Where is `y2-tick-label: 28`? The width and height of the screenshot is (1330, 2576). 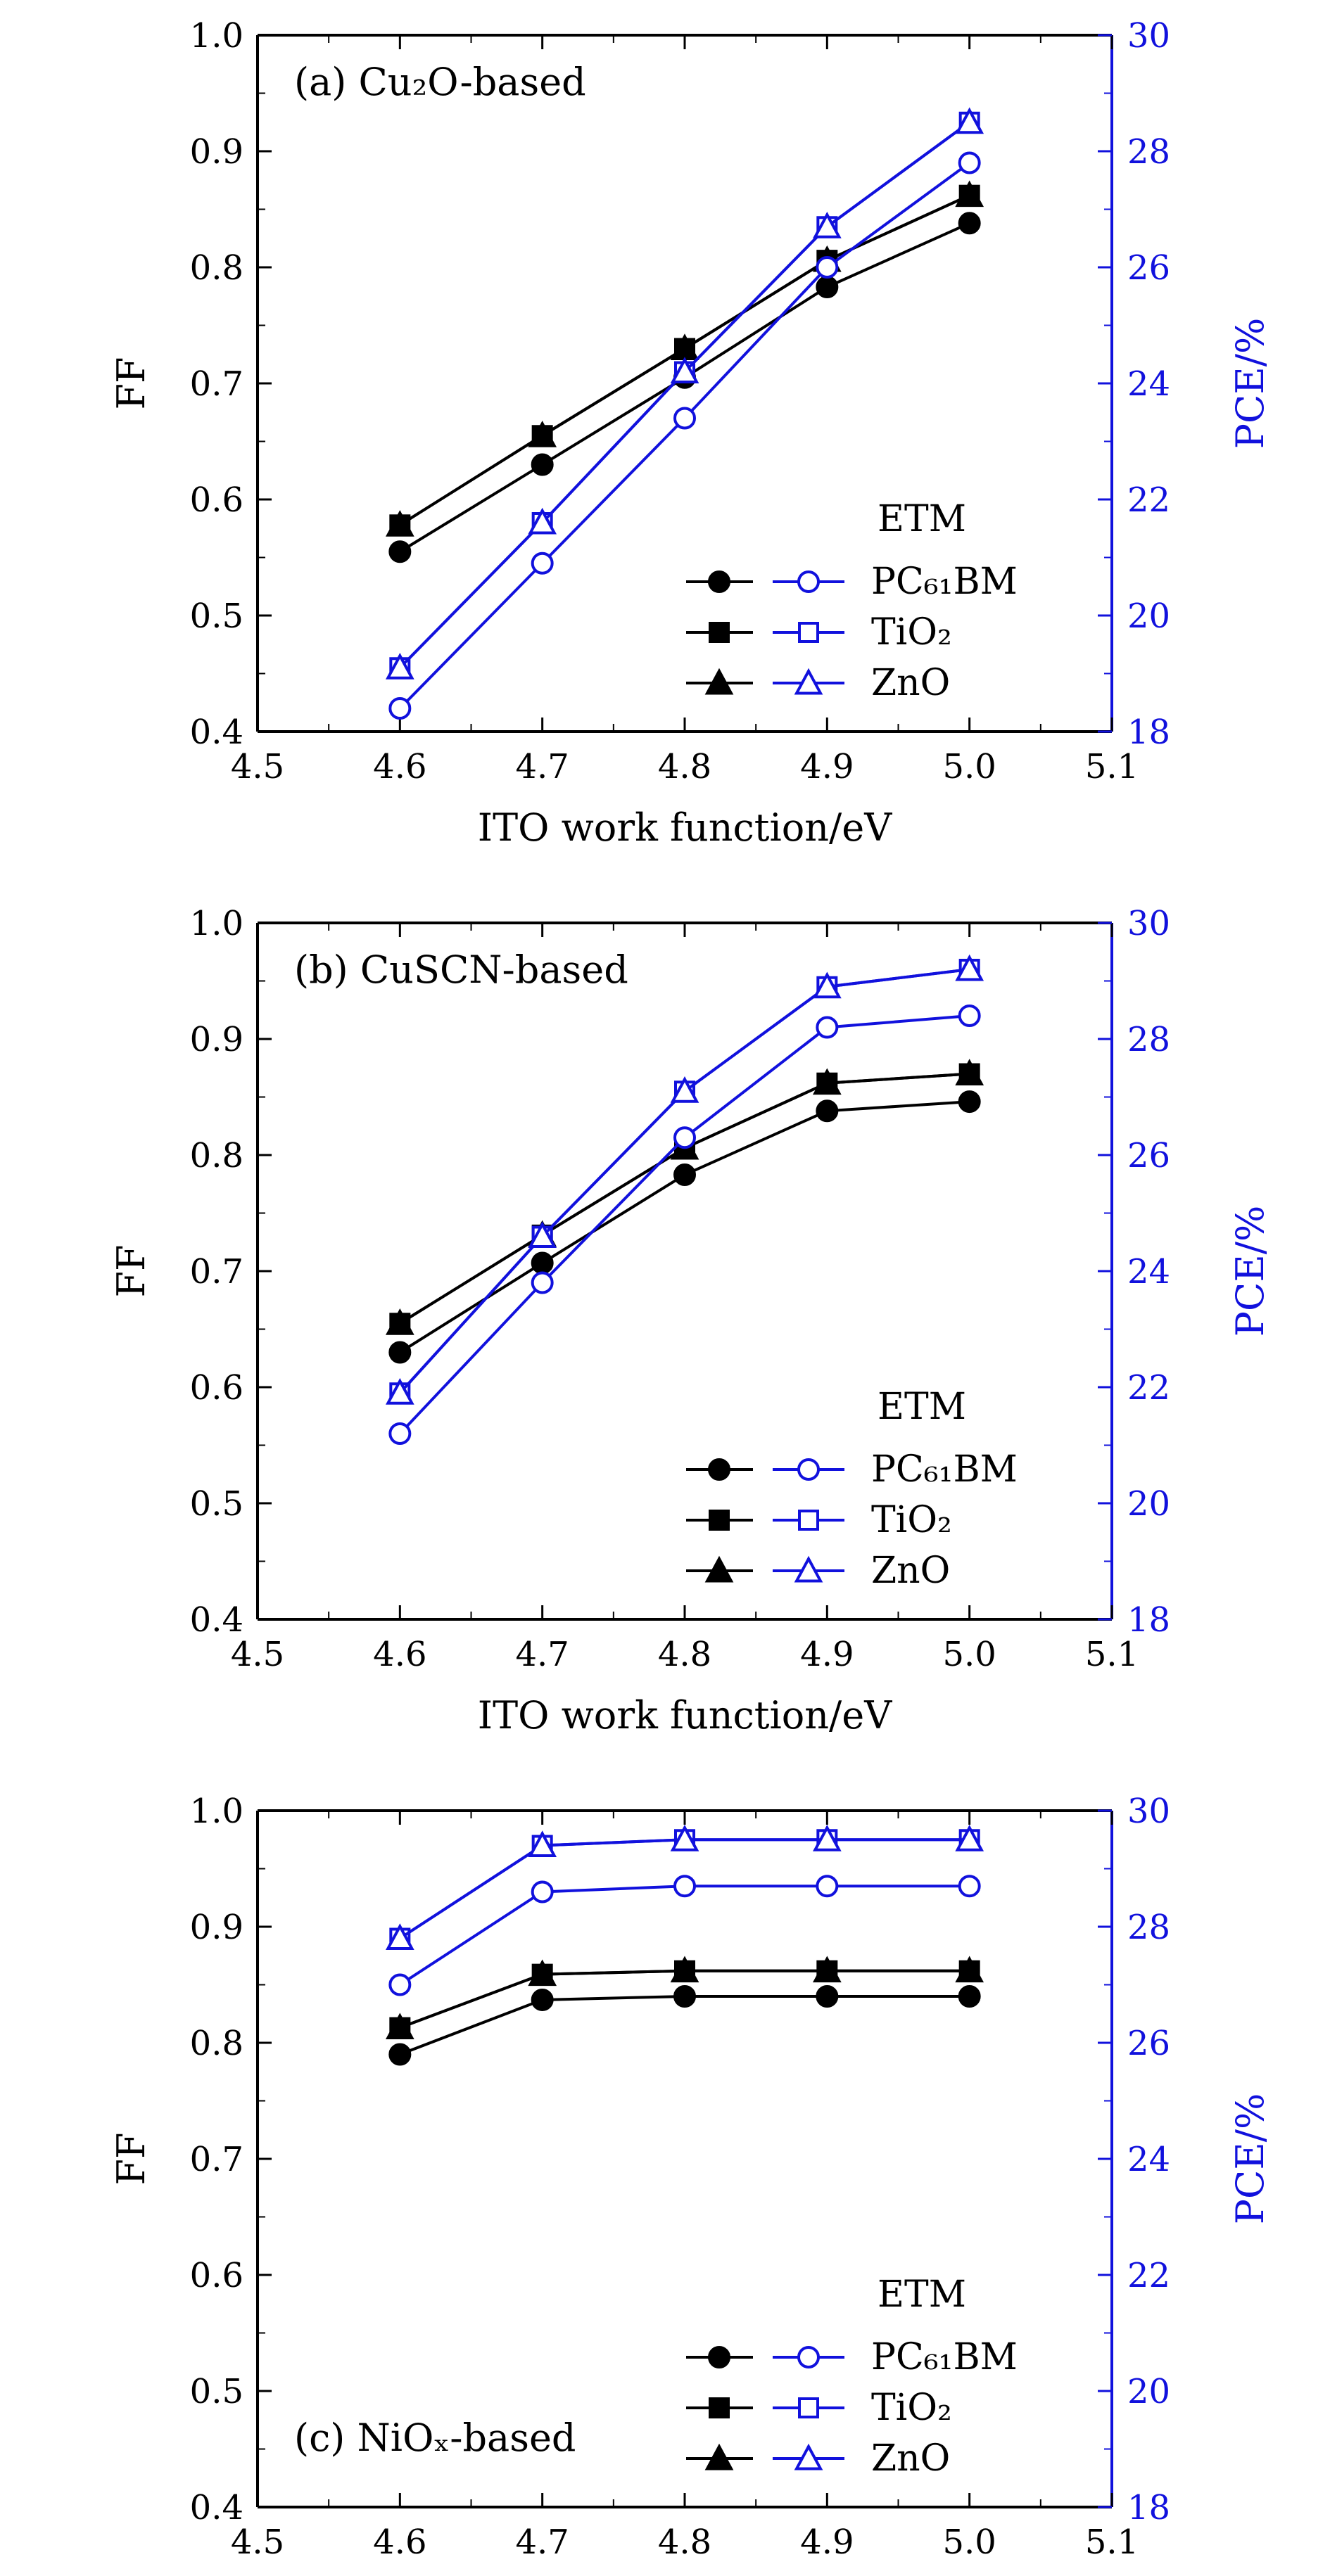
y2-tick-label: 28 is located at coordinates (1148, 1927).